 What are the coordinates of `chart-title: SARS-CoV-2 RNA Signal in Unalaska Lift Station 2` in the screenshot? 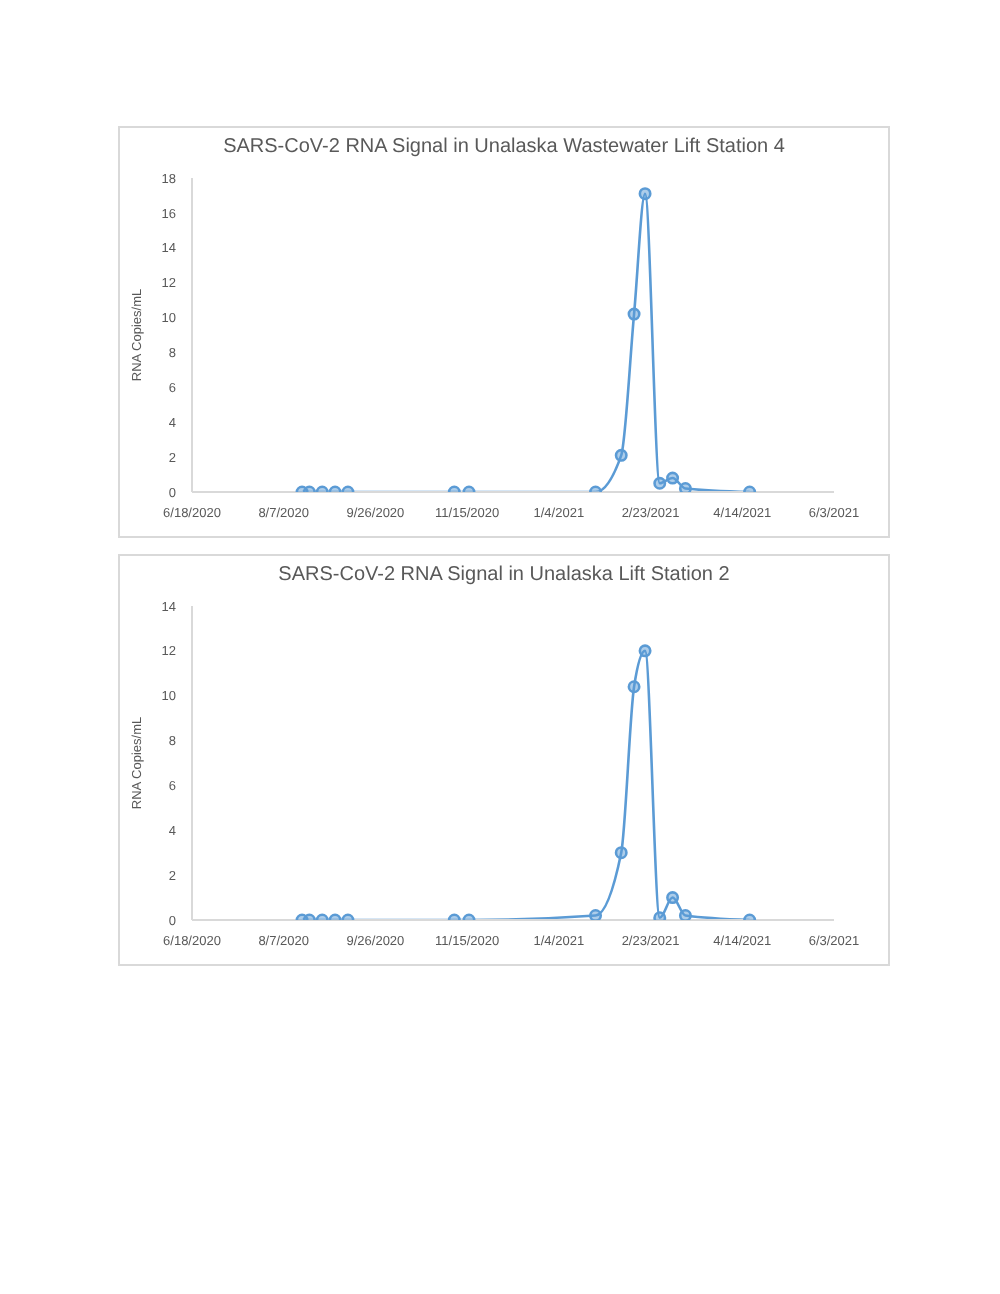 It's located at (504, 576).